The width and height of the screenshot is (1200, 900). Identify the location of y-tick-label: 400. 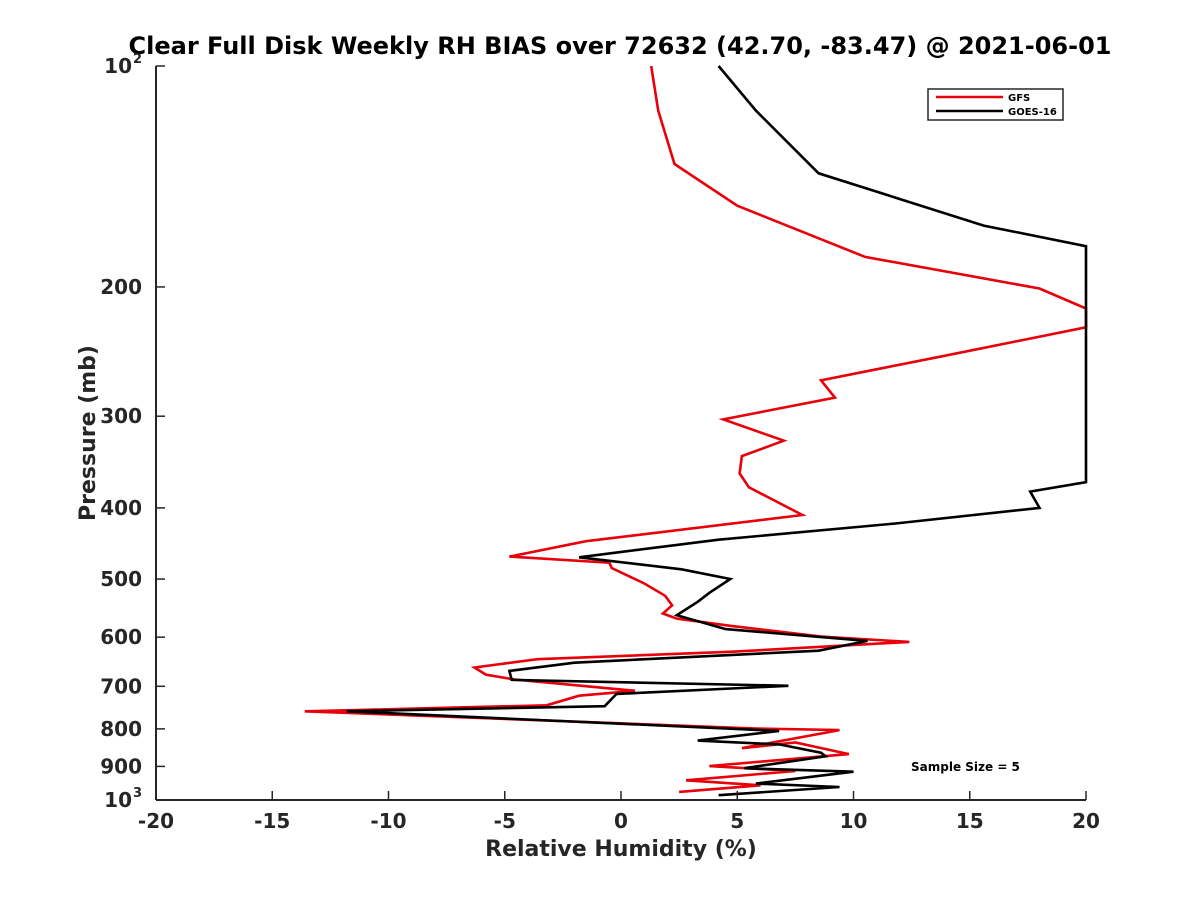
(121, 508).